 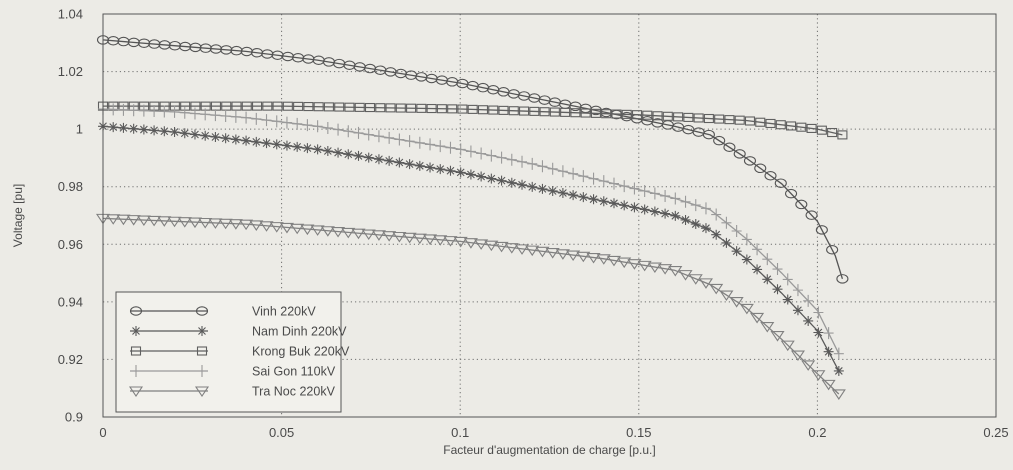 What do you see at coordinates (102, 432) in the screenshot?
I see `x-tick-label: 0` at bounding box center [102, 432].